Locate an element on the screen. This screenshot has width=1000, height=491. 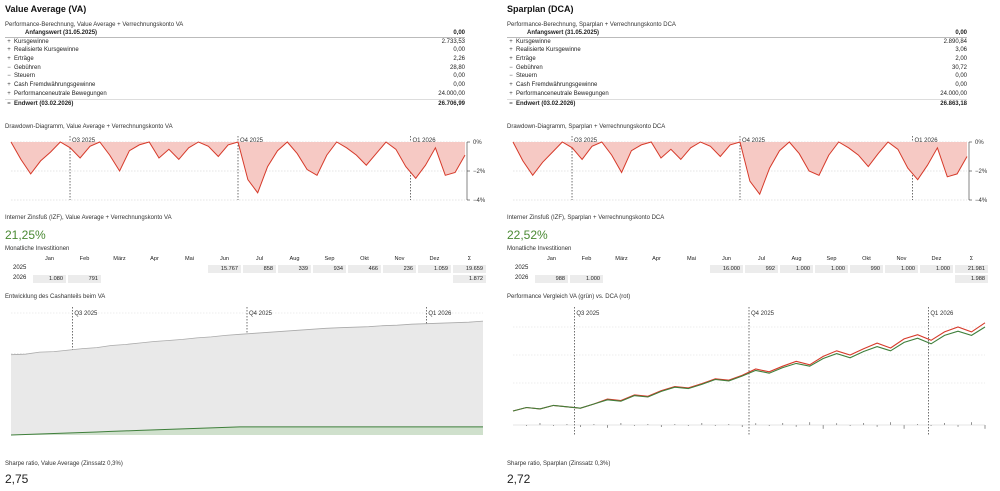
perfcmp-svg: Q3 2025 Q4 2025 Q1 2026 is located at coordinates (749, 371).